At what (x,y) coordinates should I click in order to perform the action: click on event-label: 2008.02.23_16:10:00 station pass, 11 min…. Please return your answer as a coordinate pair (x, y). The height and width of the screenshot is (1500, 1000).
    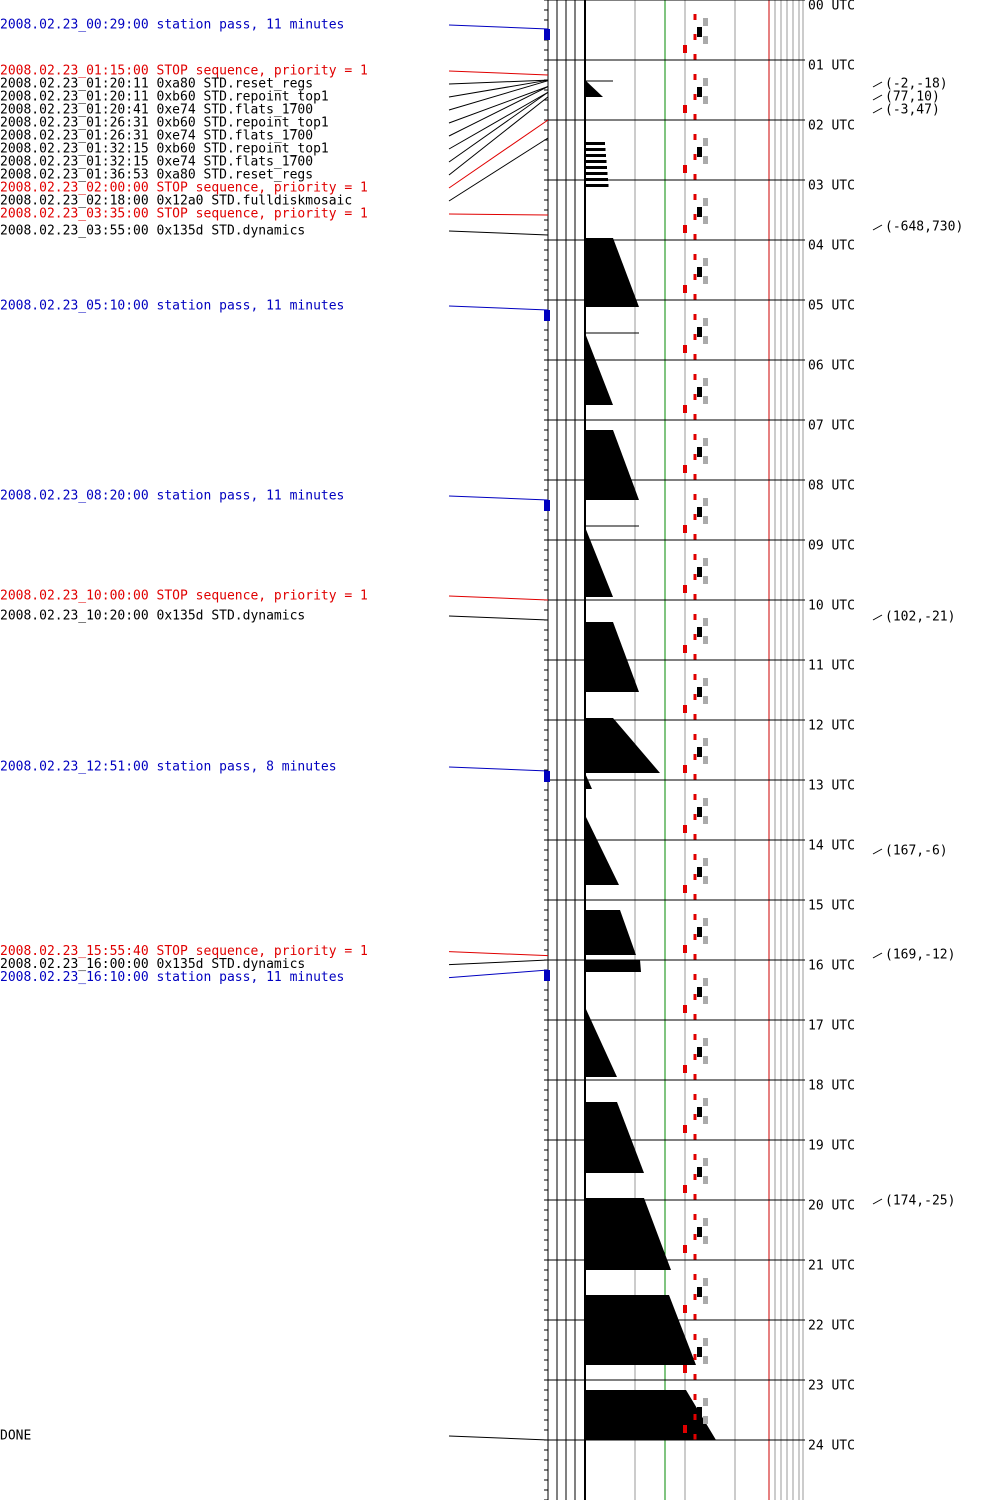
    Looking at the image, I should click on (172, 977).